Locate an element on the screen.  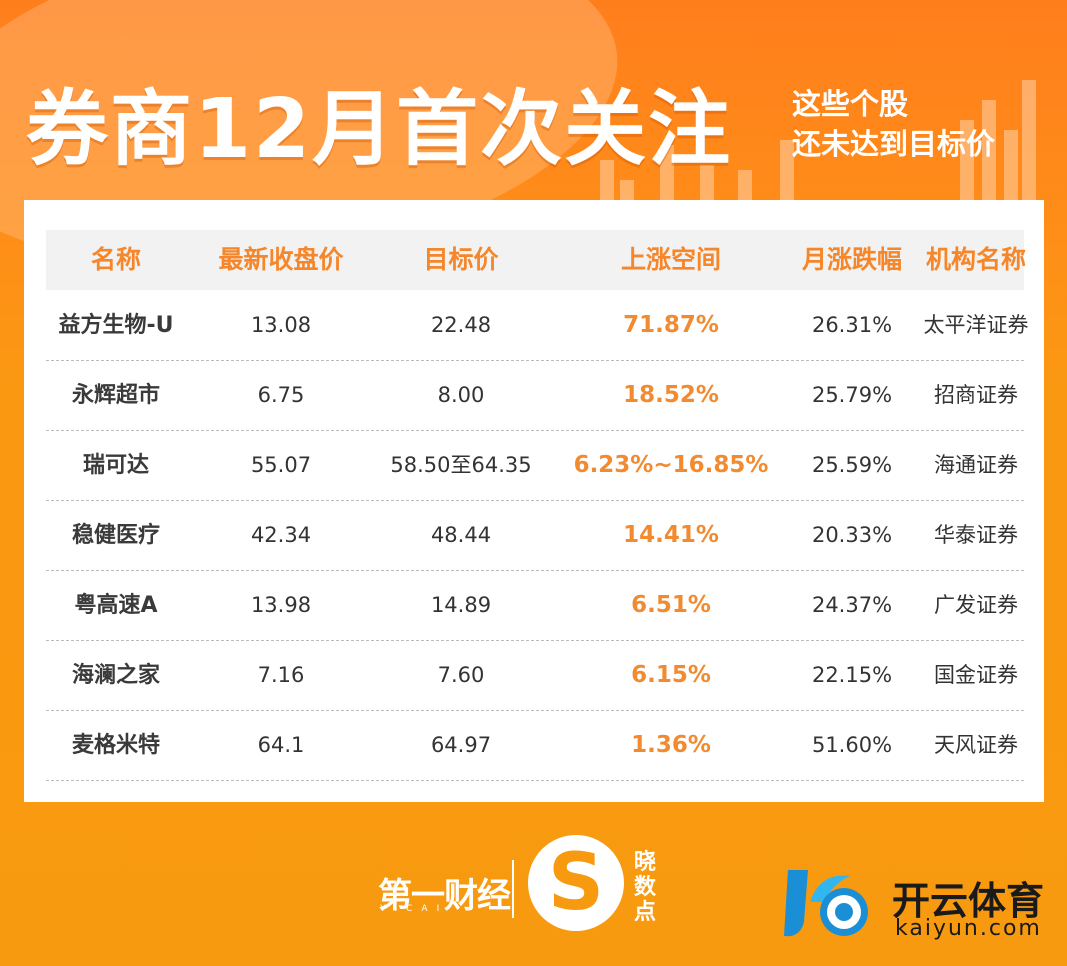
page-subtitle: 这些个股 还未达到目标价 is located at coordinates (893, 124).